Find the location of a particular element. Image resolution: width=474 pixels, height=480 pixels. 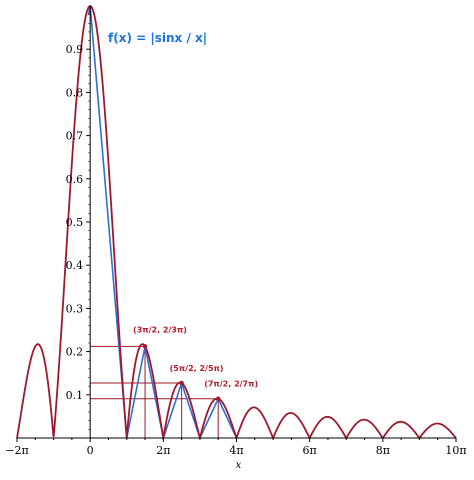

peak-point-label: (3π/2, 2/3π) is located at coordinates (160, 329).